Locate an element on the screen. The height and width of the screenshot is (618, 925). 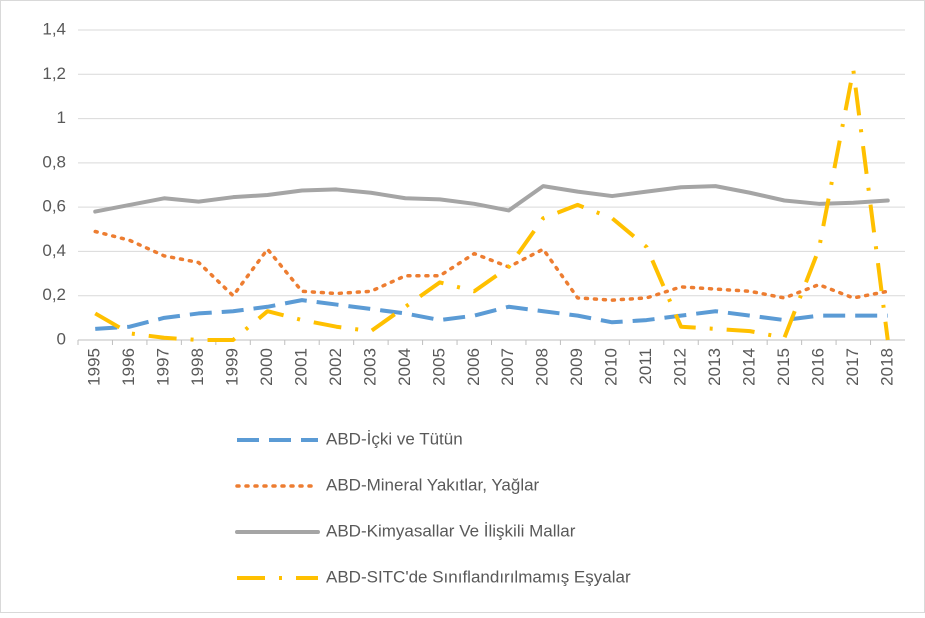
x-tick-label: 1997 is located at coordinates (163, 367).